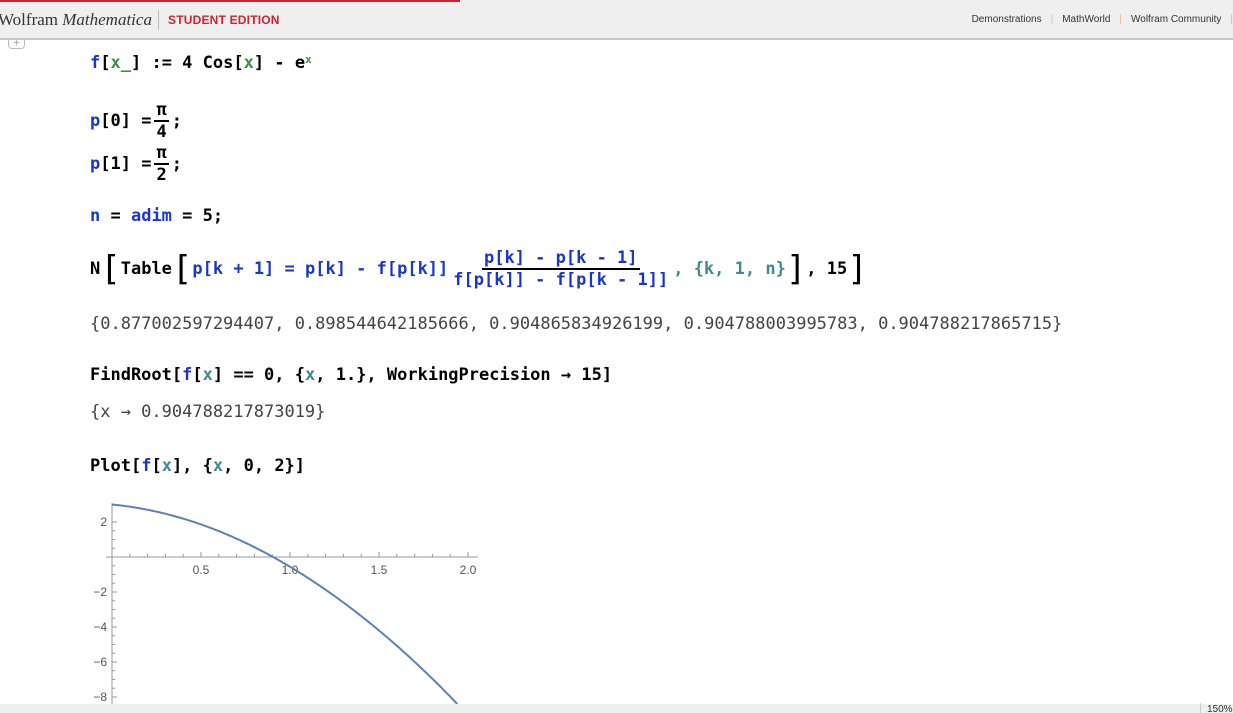 Image resolution: width=1233 pixels, height=713 pixels. Describe the element at coordinates (320, 269) in the screenshot. I see `code-text: p[k + 1] = p[k] - f[p[k]]` at that location.